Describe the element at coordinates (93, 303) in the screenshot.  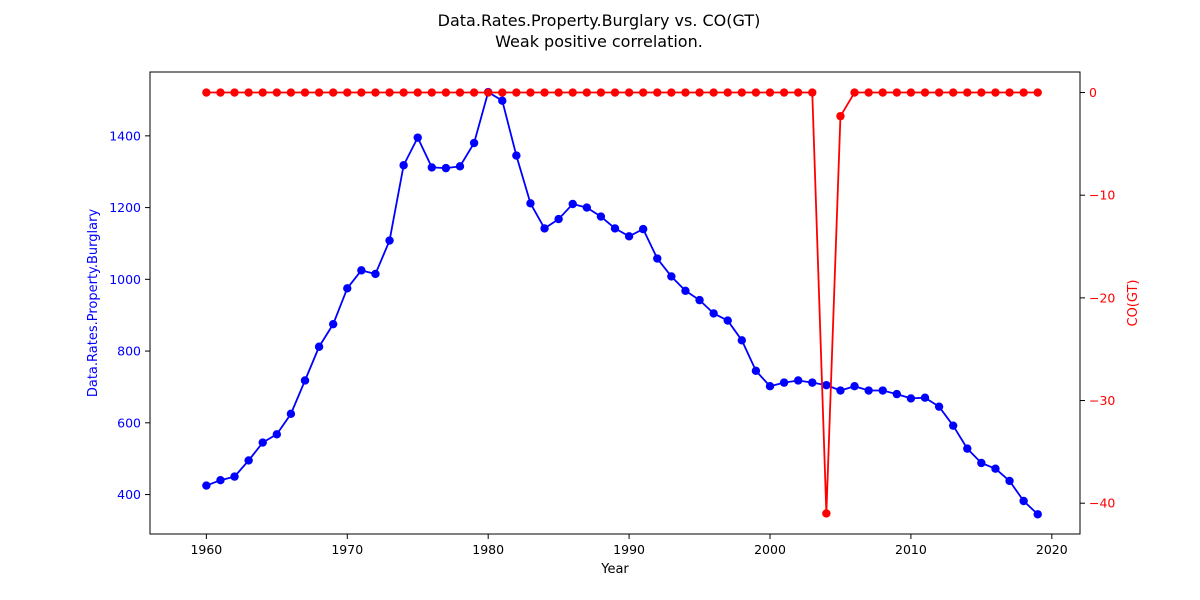
I see `left-y-axis-label: Data.Rates.Property.Burglary` at that location.